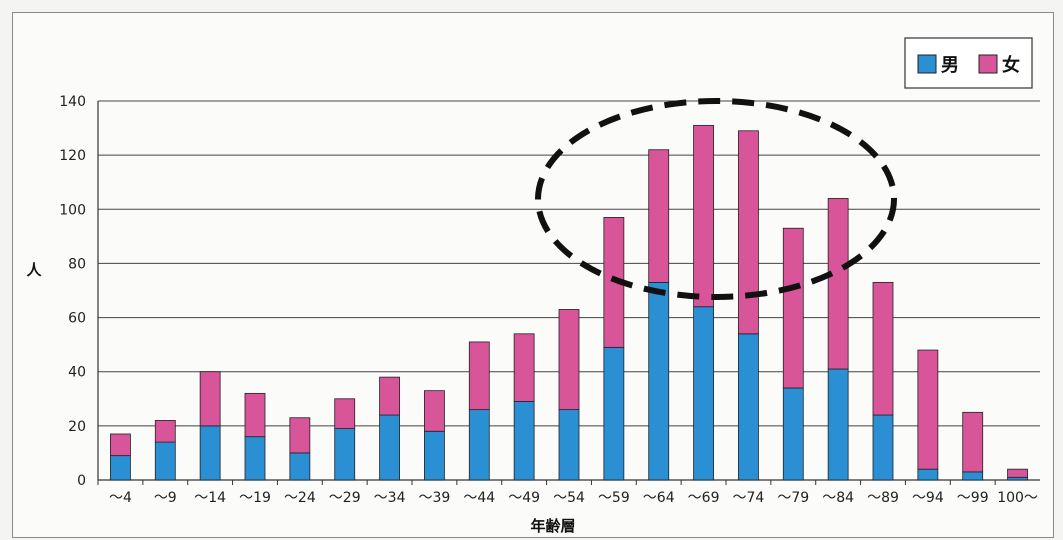 This screenshot has width=1063, height=540. What do you see at coordinates (165, 498) in the screenshot?
I see `x-tick-label: ～9` at bounding box center [165, 498].